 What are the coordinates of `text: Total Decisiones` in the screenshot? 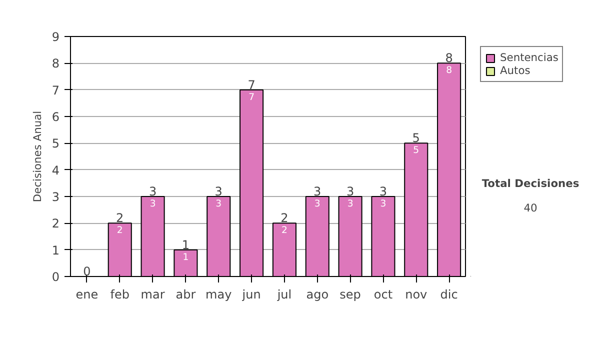 It's located at (531, 183).